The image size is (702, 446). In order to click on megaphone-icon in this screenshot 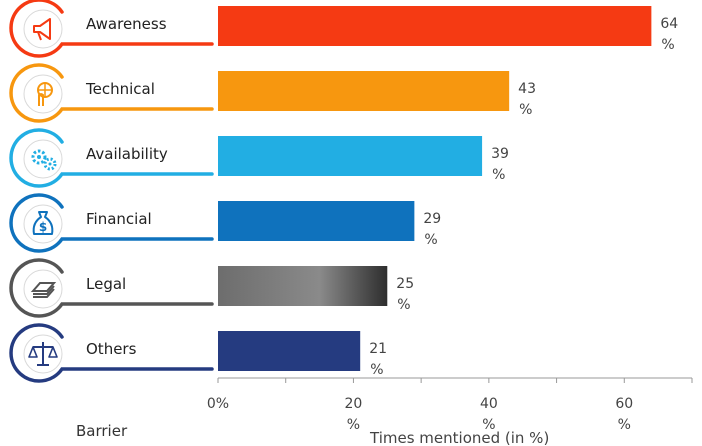, I will do `click(42, 29)`.